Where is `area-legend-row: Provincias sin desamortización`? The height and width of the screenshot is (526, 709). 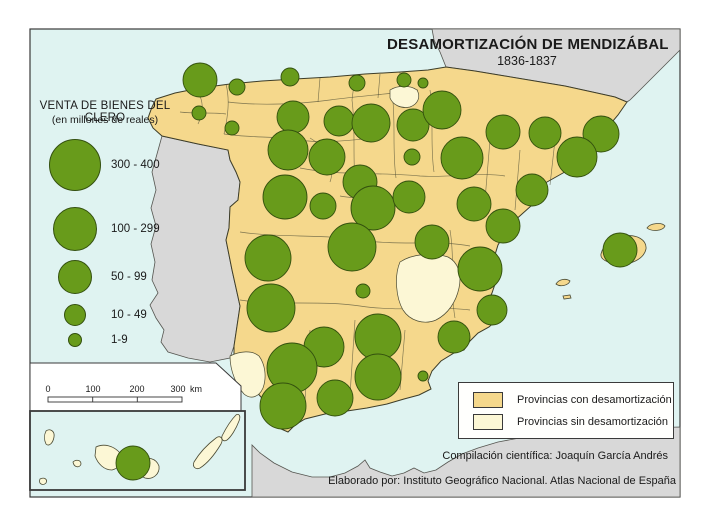
area-legend-row: Provincias sin desamortización is located at coordinates (573, 421).